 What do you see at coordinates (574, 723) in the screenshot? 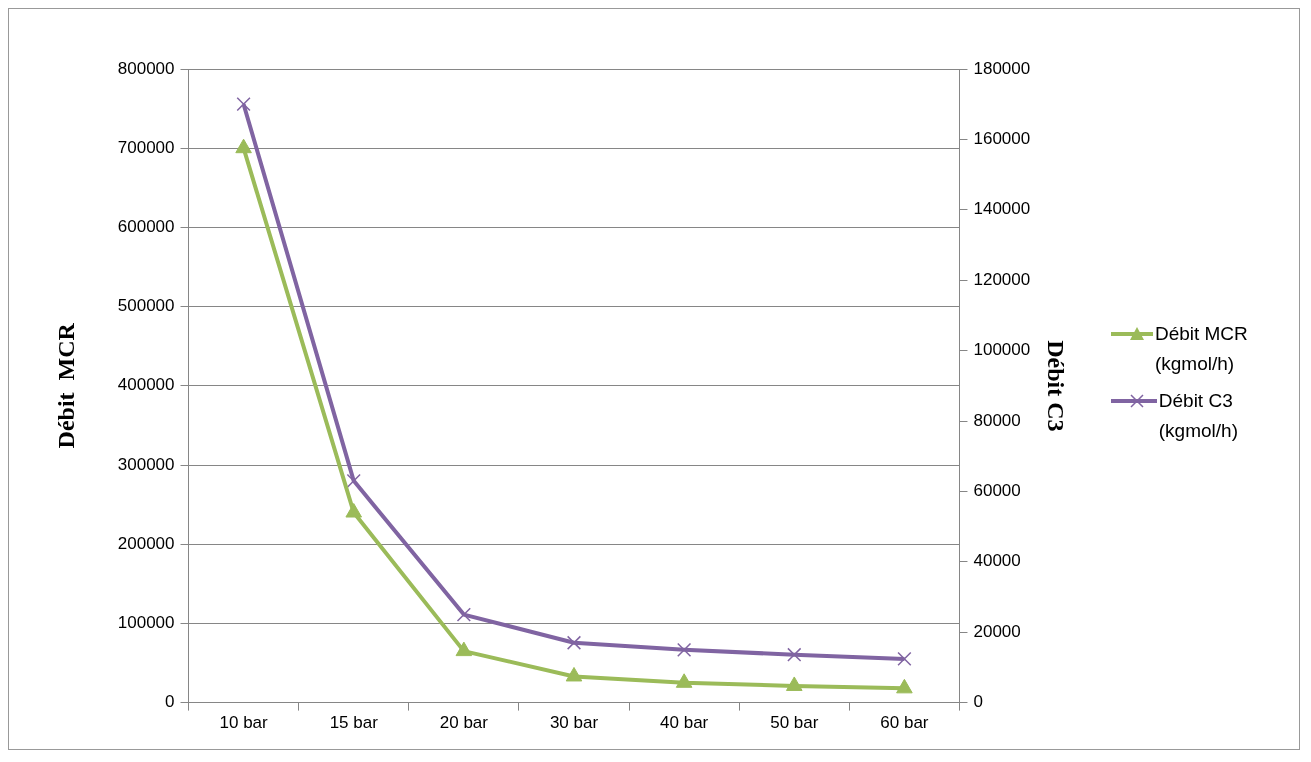
I see `x-tick-label: 30 bar` at bounding box center [574, 723].